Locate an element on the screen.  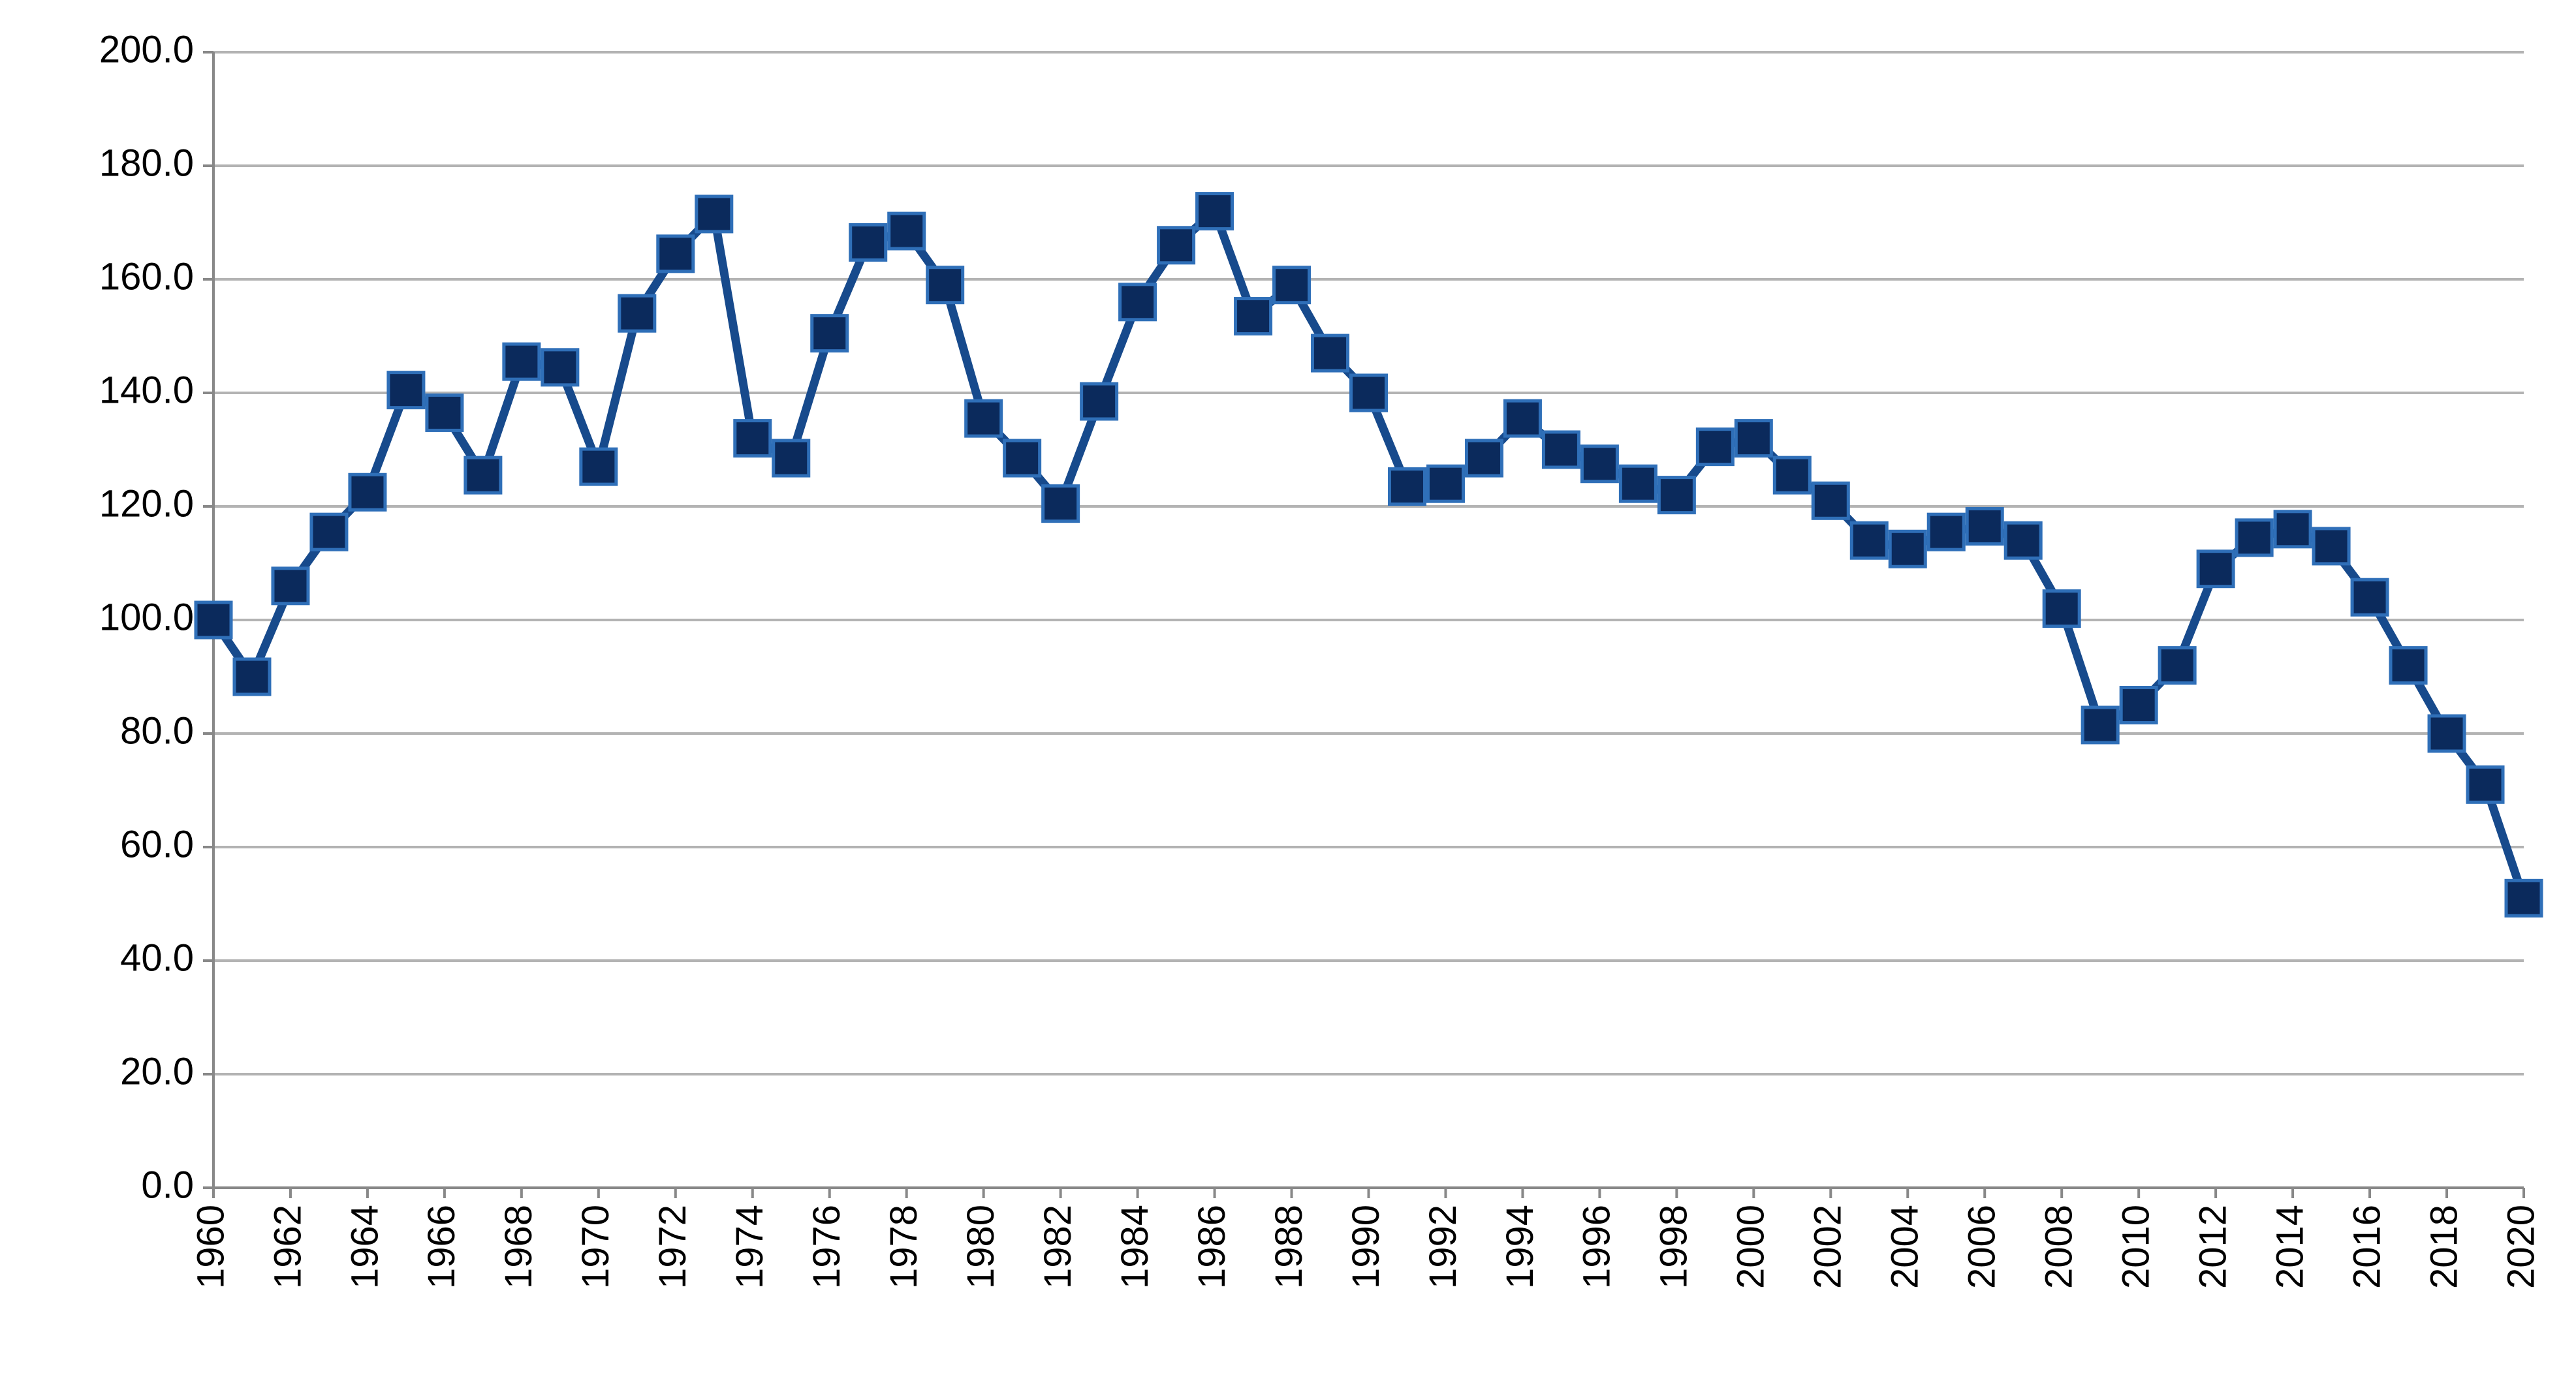
y-tick-label: 140.0 is located at coordinates (146, 390).